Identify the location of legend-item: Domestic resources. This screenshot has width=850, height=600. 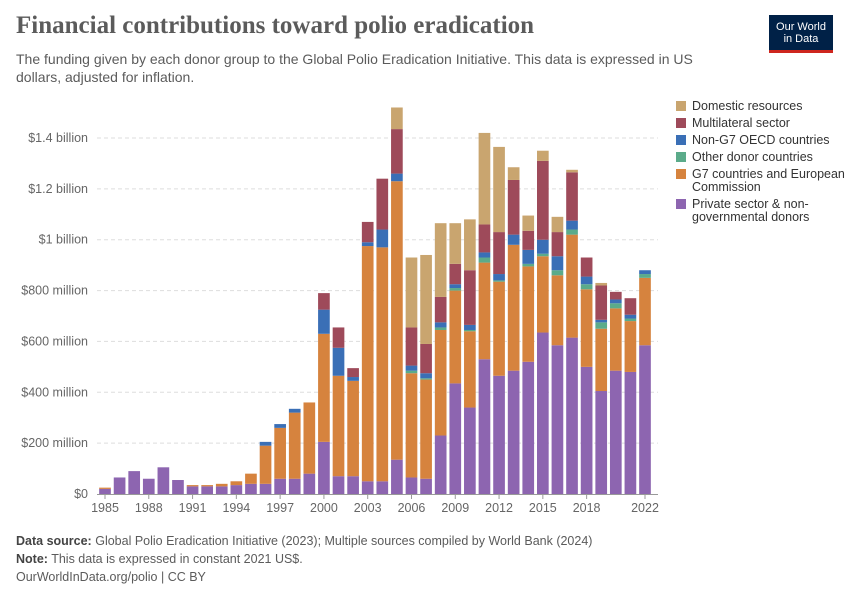
(761, 106).